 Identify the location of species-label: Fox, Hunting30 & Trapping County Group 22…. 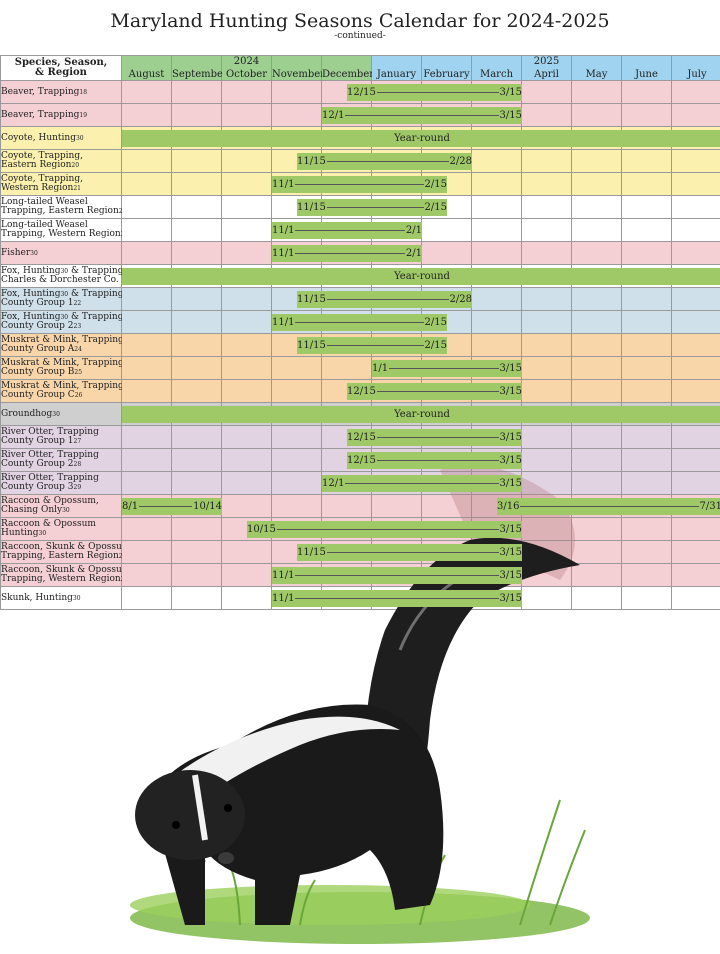
(61, 322).